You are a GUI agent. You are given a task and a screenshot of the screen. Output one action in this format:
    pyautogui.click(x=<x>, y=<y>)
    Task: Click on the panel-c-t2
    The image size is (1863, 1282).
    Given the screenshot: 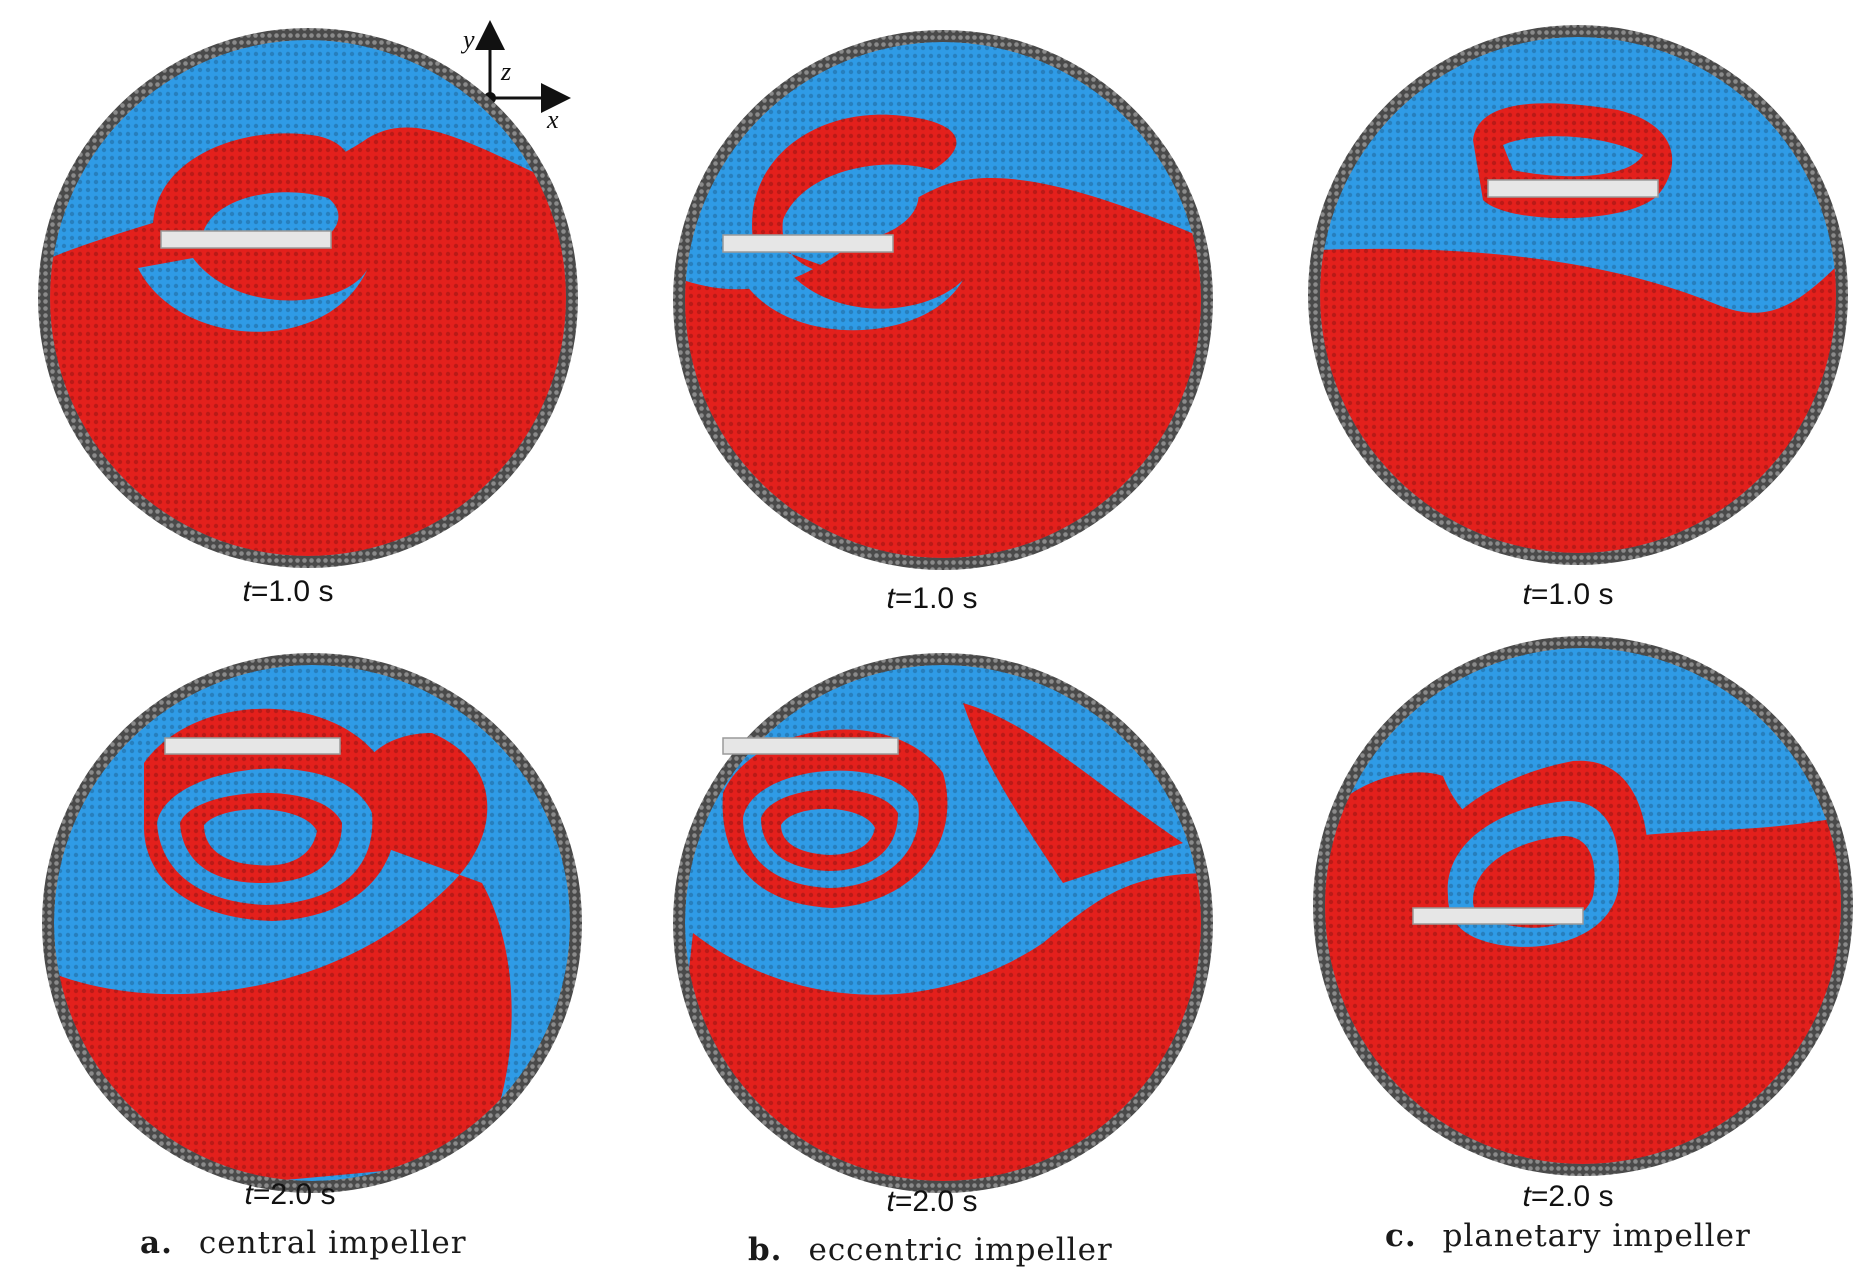 What is the action you would take?
    pyautogui.click(x=1583, y=906)
    